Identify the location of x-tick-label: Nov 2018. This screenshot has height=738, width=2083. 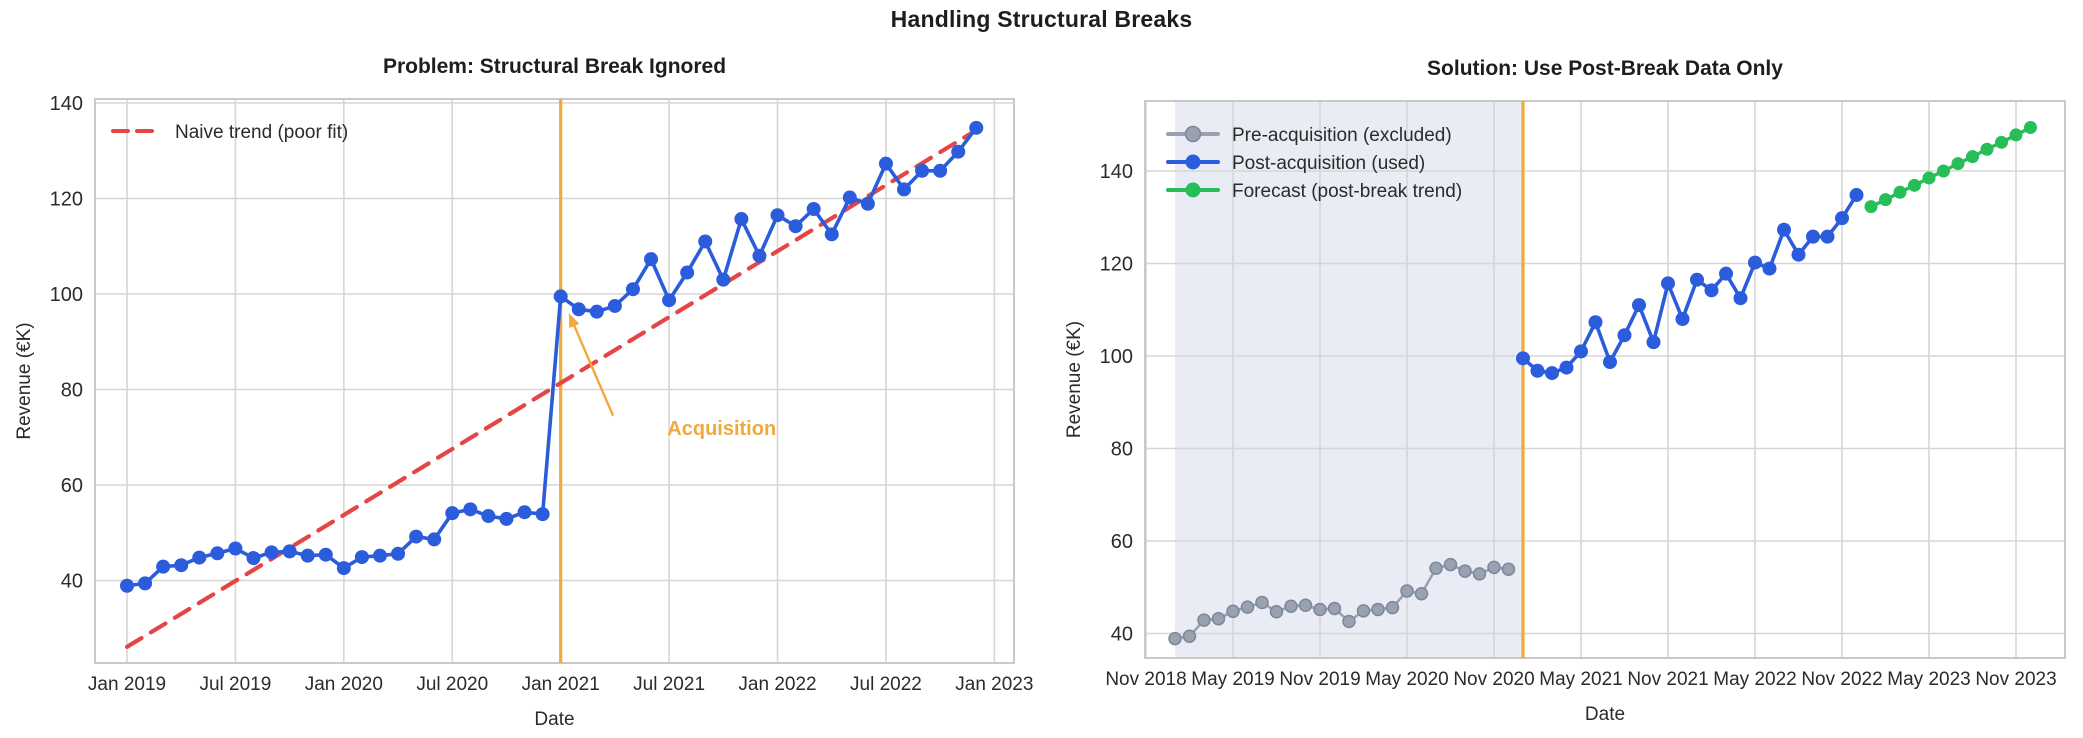
(1145, 679).